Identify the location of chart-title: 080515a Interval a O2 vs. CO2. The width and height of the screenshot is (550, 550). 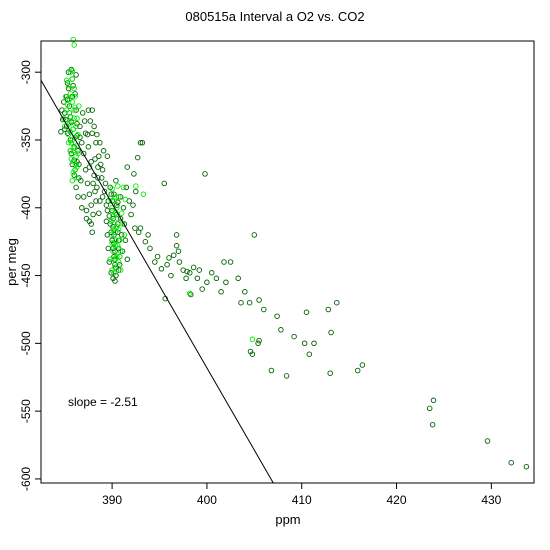
(274, 16).